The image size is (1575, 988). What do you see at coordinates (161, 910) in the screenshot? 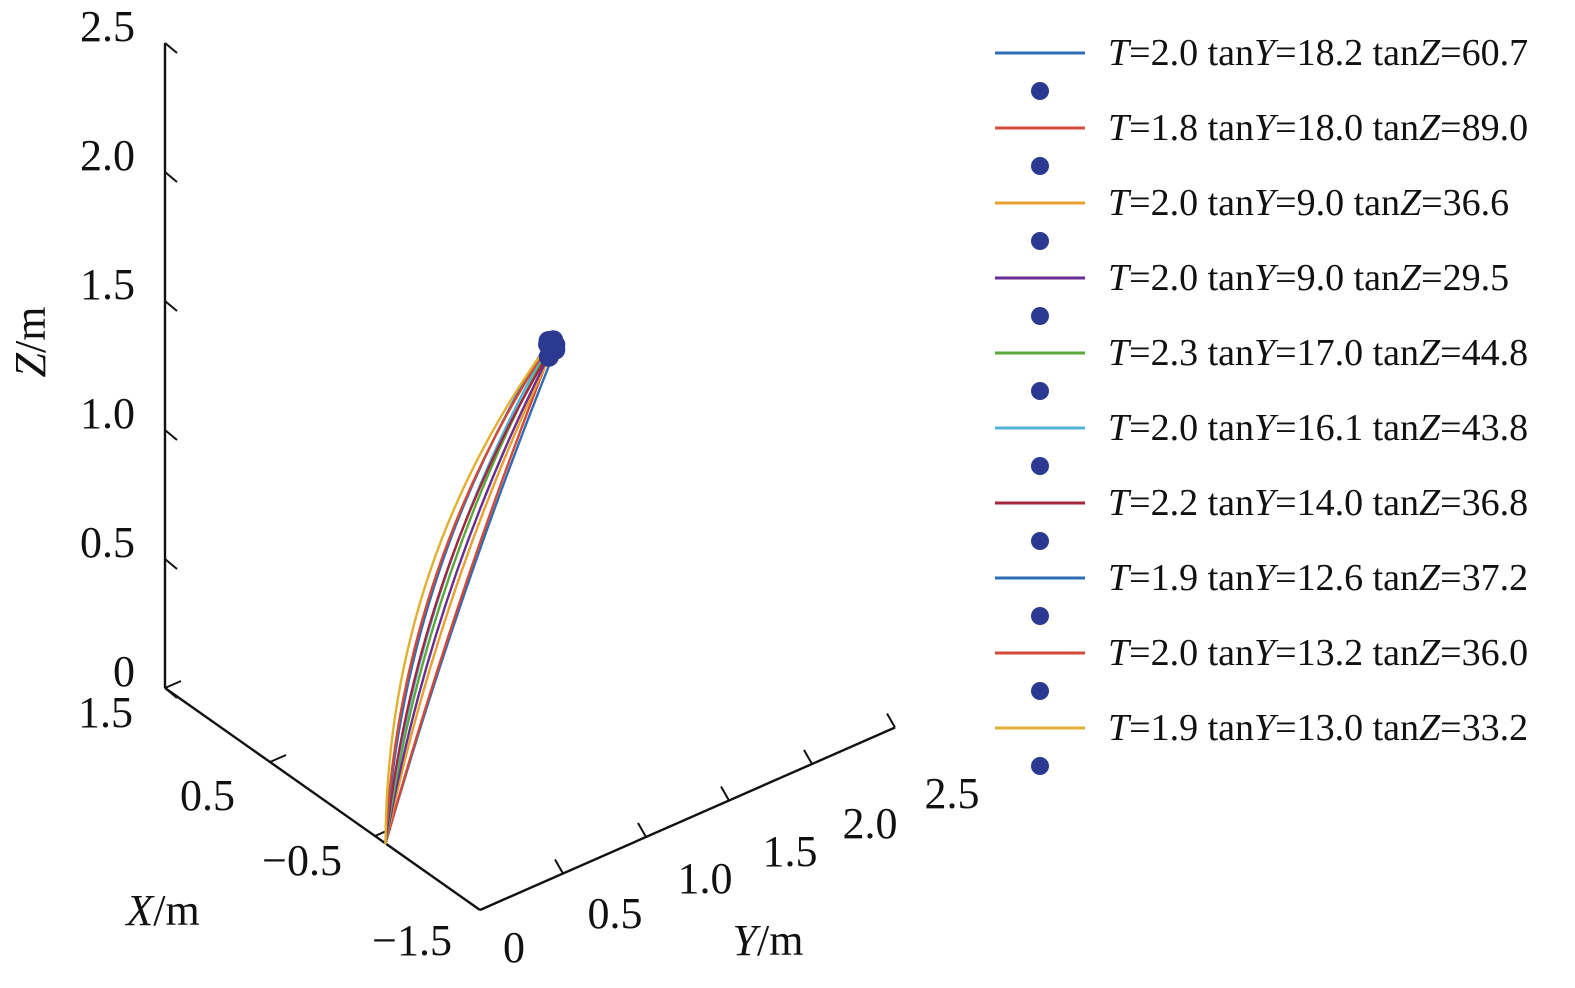
I see `x-axis-label: X/m` at bounding box center [161, 910].